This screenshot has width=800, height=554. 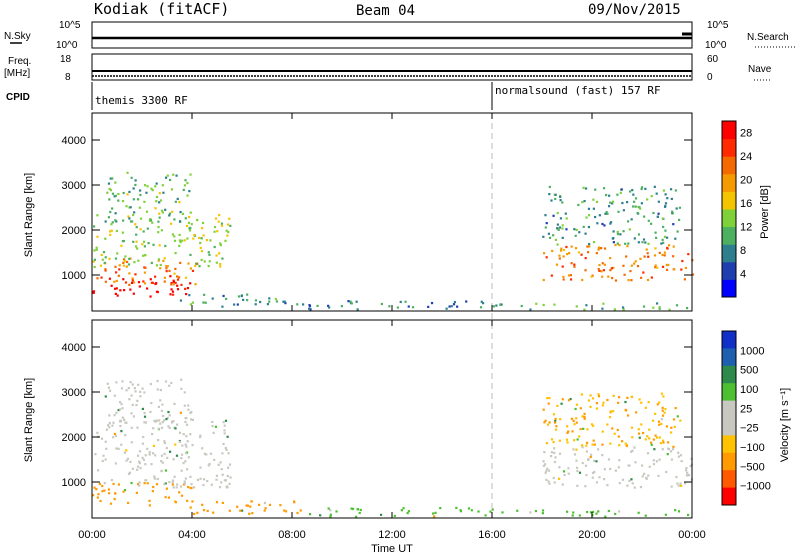 What do you see at coordinates (729, 418) in the screenshot?
I see `colorbar-frame` at bounding box center [729, 418].